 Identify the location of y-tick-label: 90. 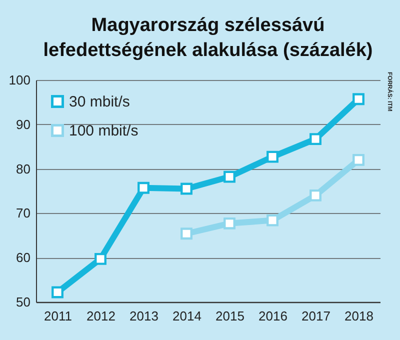
(23, 124).